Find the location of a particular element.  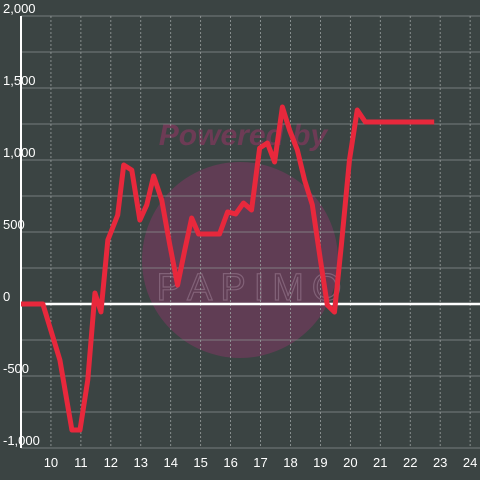

x-tick-label: 12 is located at coordinates (111, 462).